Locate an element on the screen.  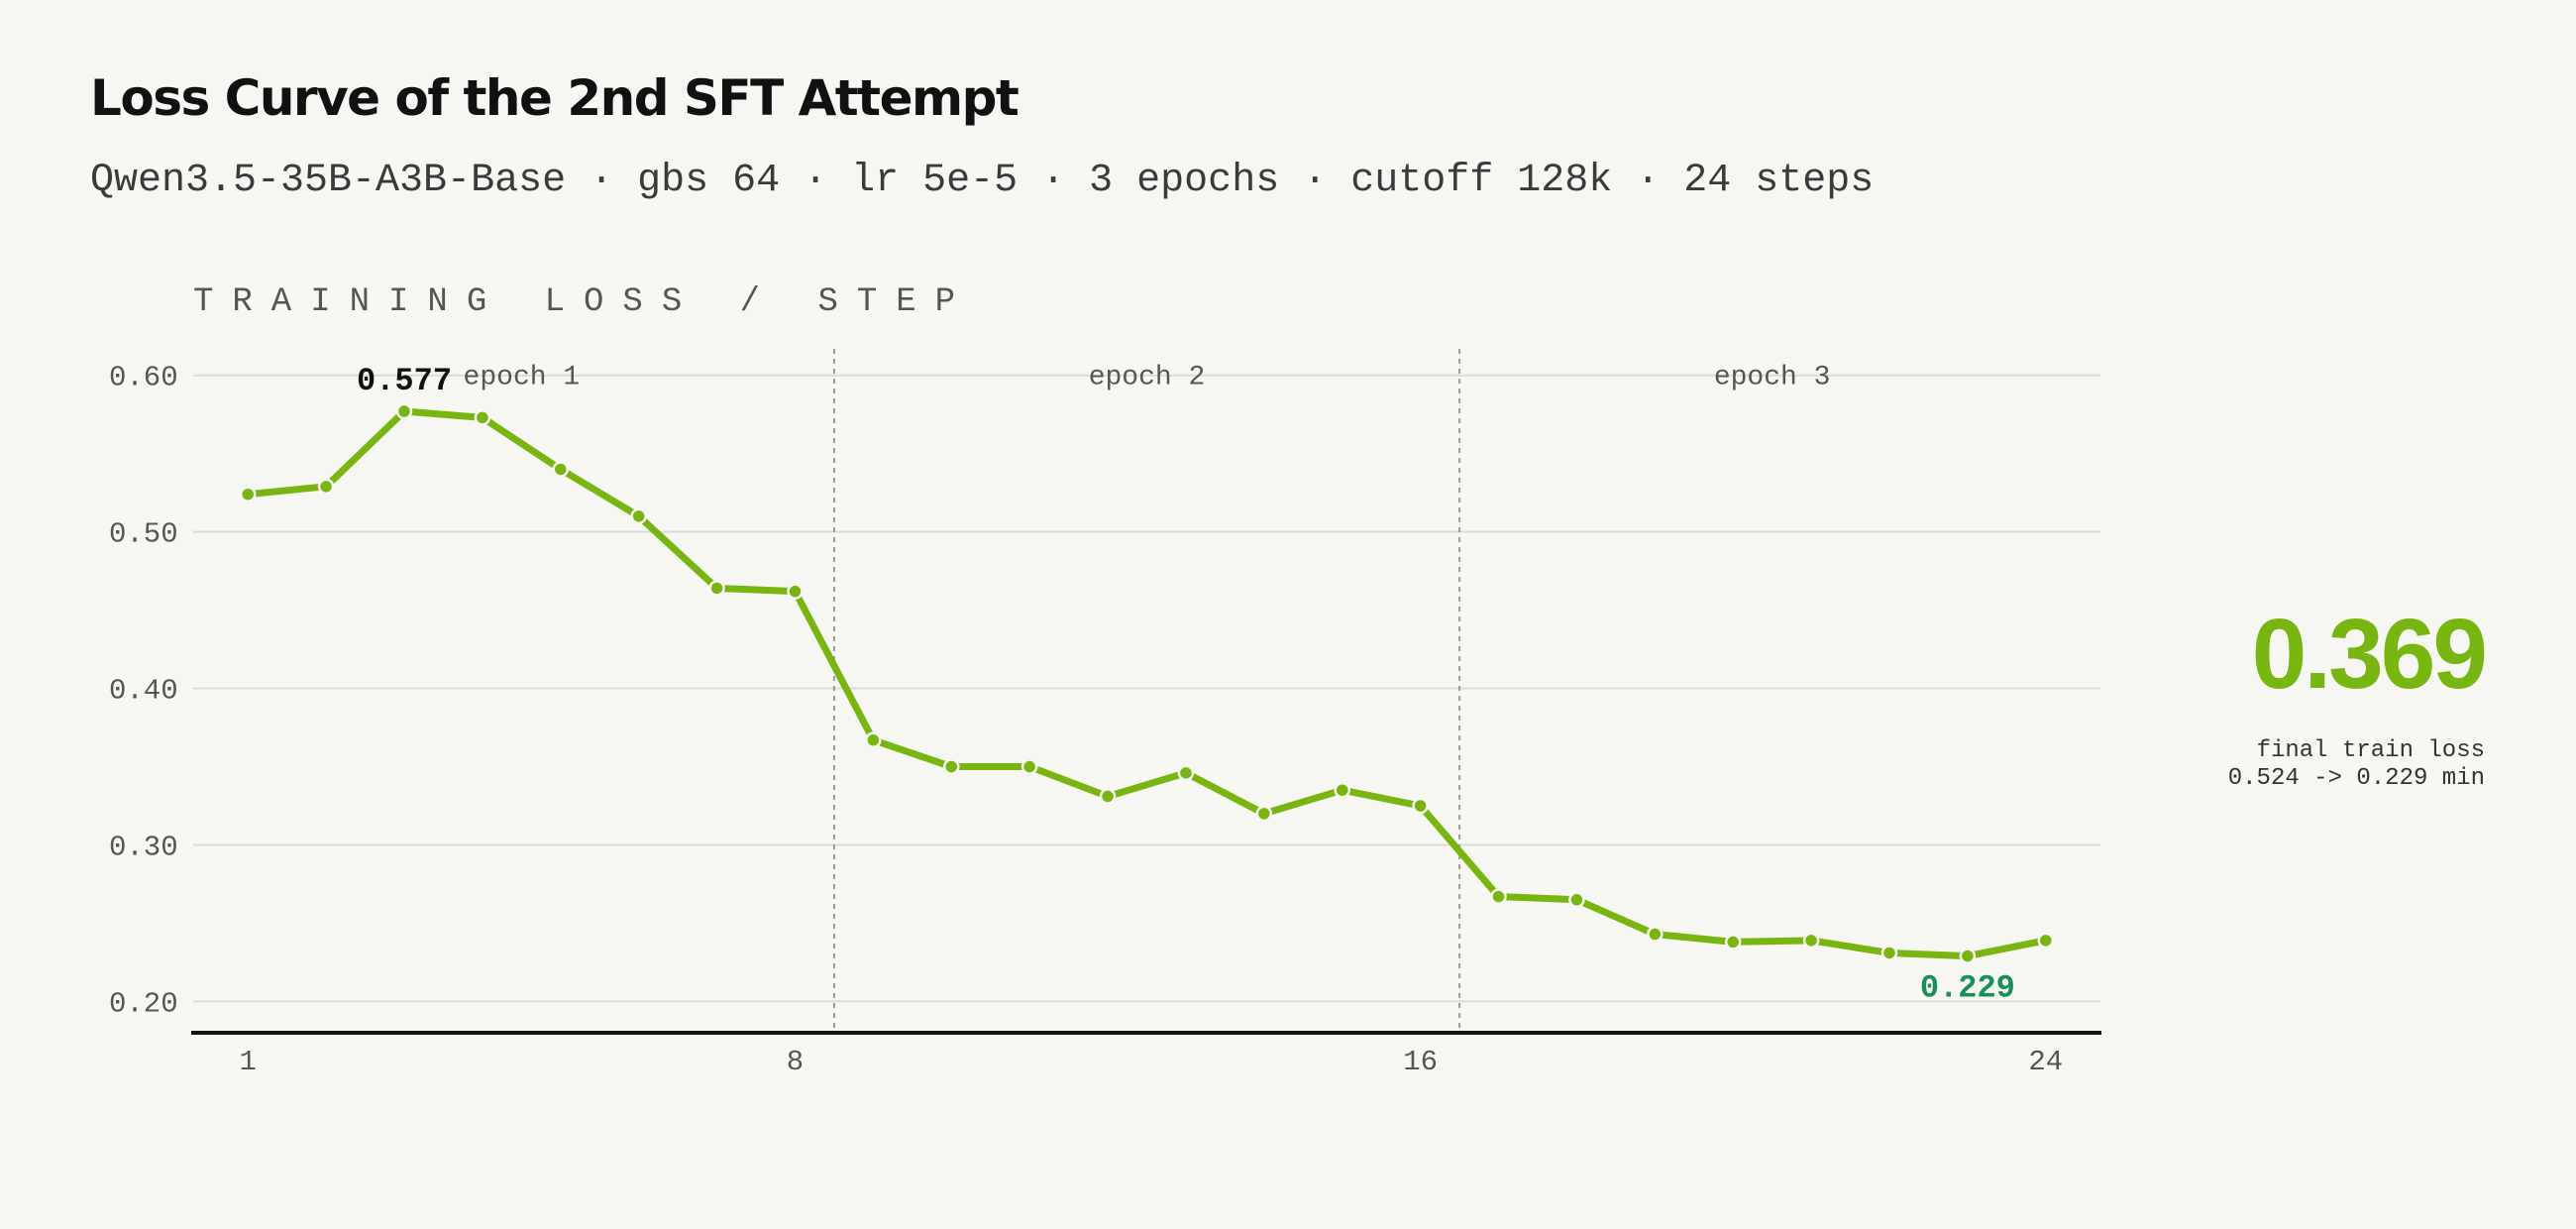
epoch-dividers is located at coordinates (1146, 691).